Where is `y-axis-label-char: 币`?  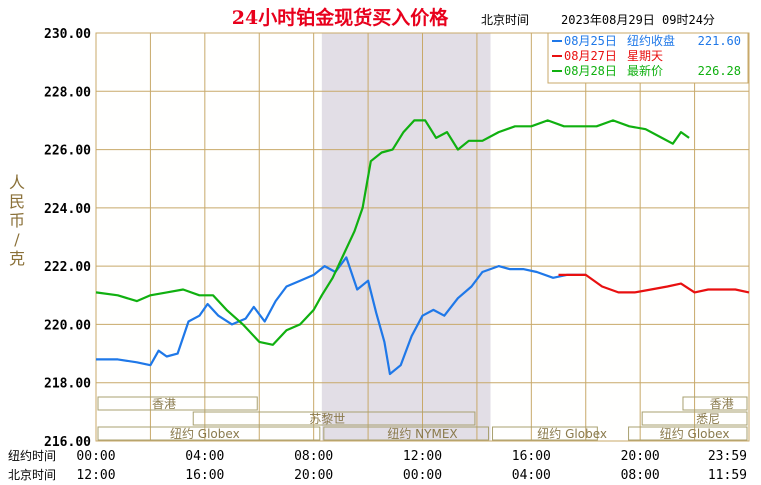
y-axis-label-char: 币 is located at coordinates (17, 220).